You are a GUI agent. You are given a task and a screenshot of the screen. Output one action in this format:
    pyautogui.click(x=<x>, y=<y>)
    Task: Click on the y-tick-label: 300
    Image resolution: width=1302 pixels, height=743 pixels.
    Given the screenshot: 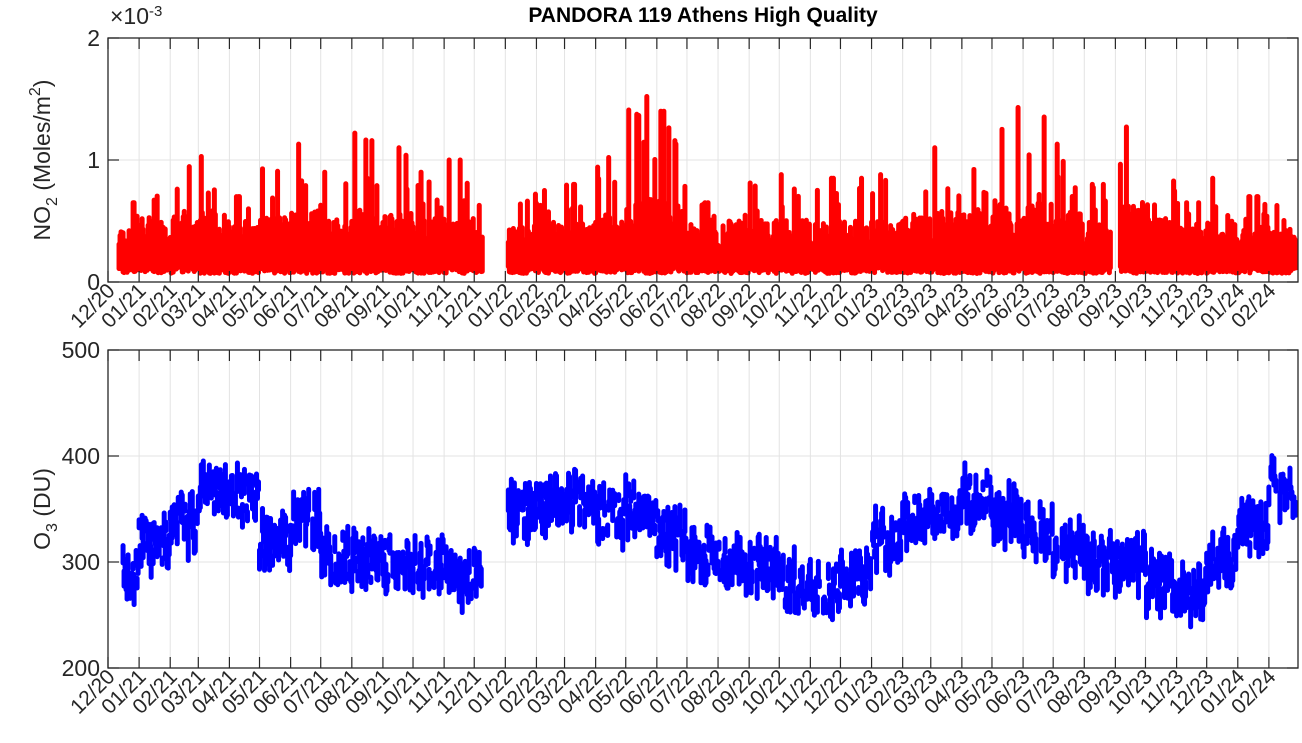 What is the action you would take?
    pyautogui.click(x=81, y=562)
    